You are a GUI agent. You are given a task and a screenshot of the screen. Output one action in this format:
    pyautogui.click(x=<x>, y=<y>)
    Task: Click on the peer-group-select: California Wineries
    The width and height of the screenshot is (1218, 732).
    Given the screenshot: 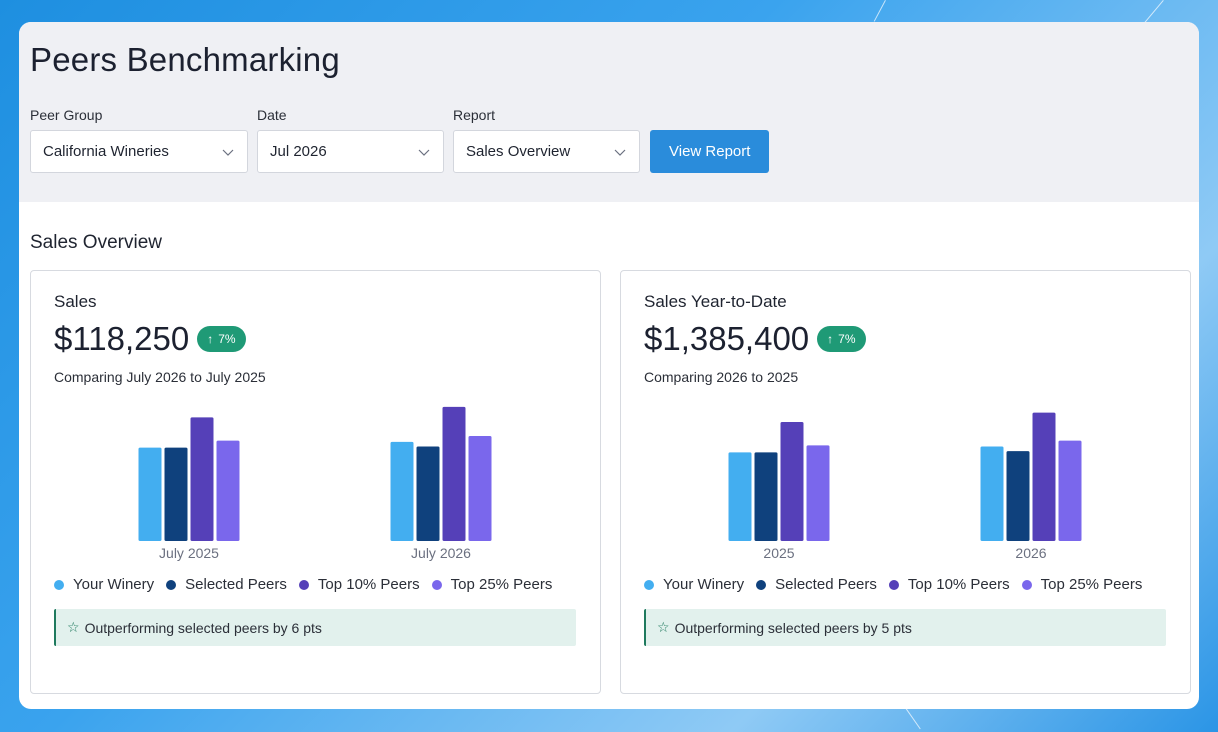 What is the action you would take?
    pyautogui.click(x=139, y=151)
    